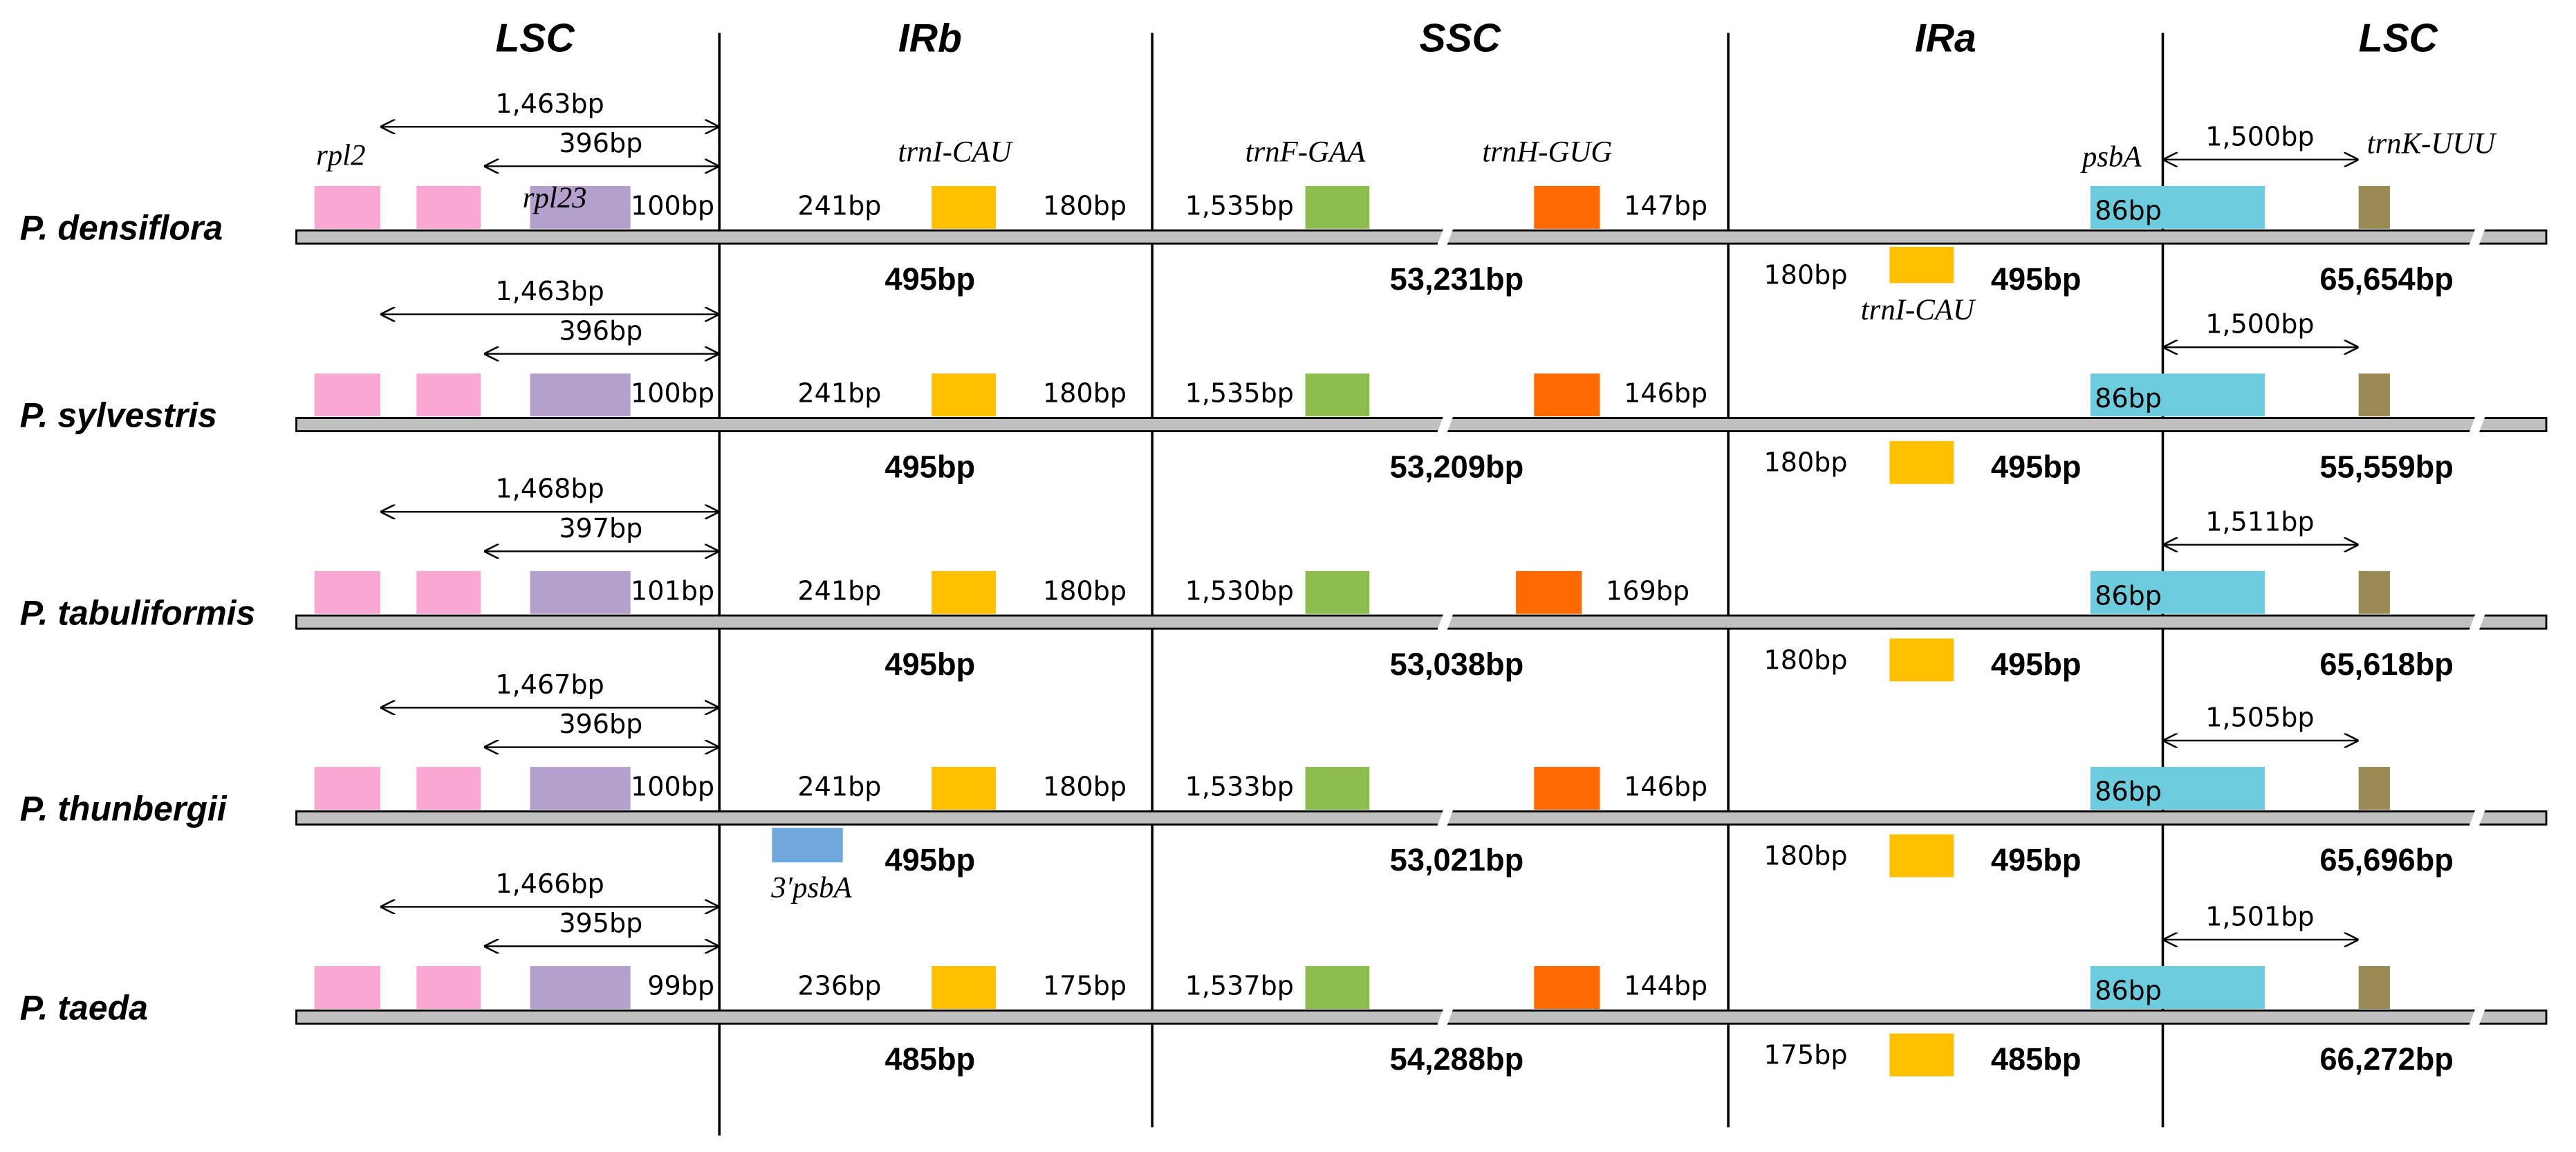  I want to click on species-name: P. taeda, so click(84, 1009).